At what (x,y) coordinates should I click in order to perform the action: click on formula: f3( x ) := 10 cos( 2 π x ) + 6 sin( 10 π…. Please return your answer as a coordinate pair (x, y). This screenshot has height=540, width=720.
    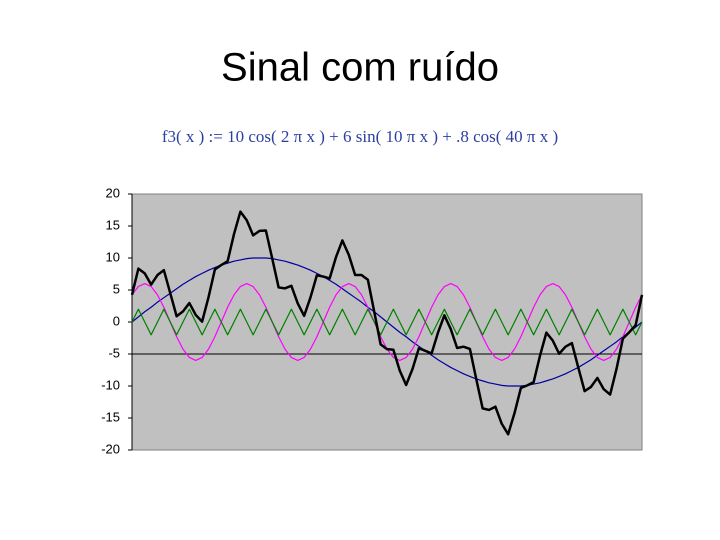
    Looking at the image, I should click on (360, 136).